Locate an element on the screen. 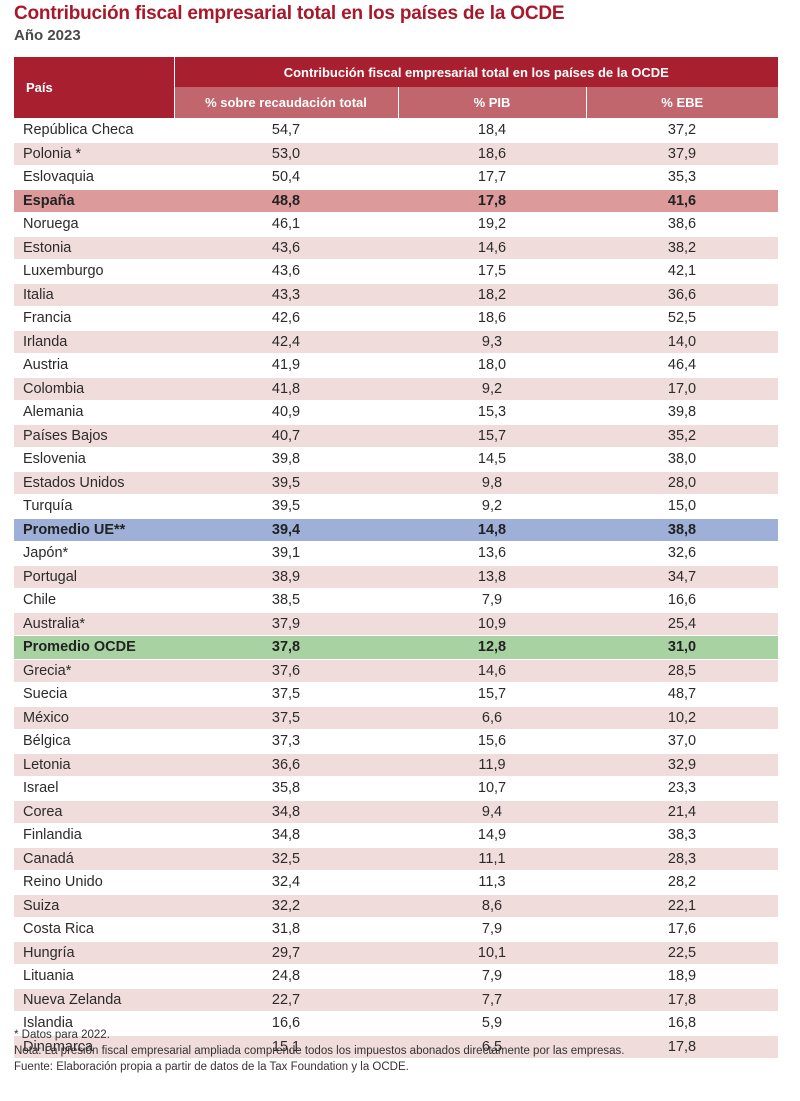  recaudacion-cell: 34,8 is located at coordinates (286, 811).